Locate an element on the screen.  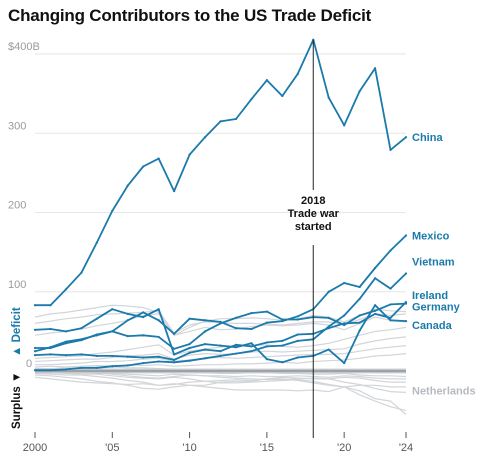
ireland-point-2021 is located at coordinates (359, 322).